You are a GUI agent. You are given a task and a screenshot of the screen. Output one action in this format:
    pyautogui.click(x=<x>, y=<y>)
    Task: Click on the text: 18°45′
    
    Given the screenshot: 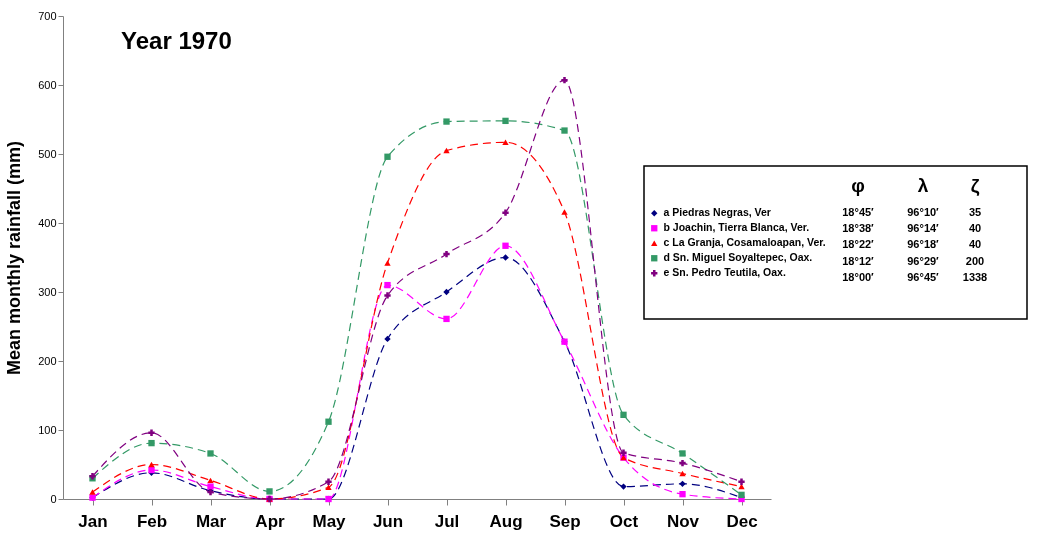 What is the action you would take?
    pyautogui.click(x=858, y=212)
    